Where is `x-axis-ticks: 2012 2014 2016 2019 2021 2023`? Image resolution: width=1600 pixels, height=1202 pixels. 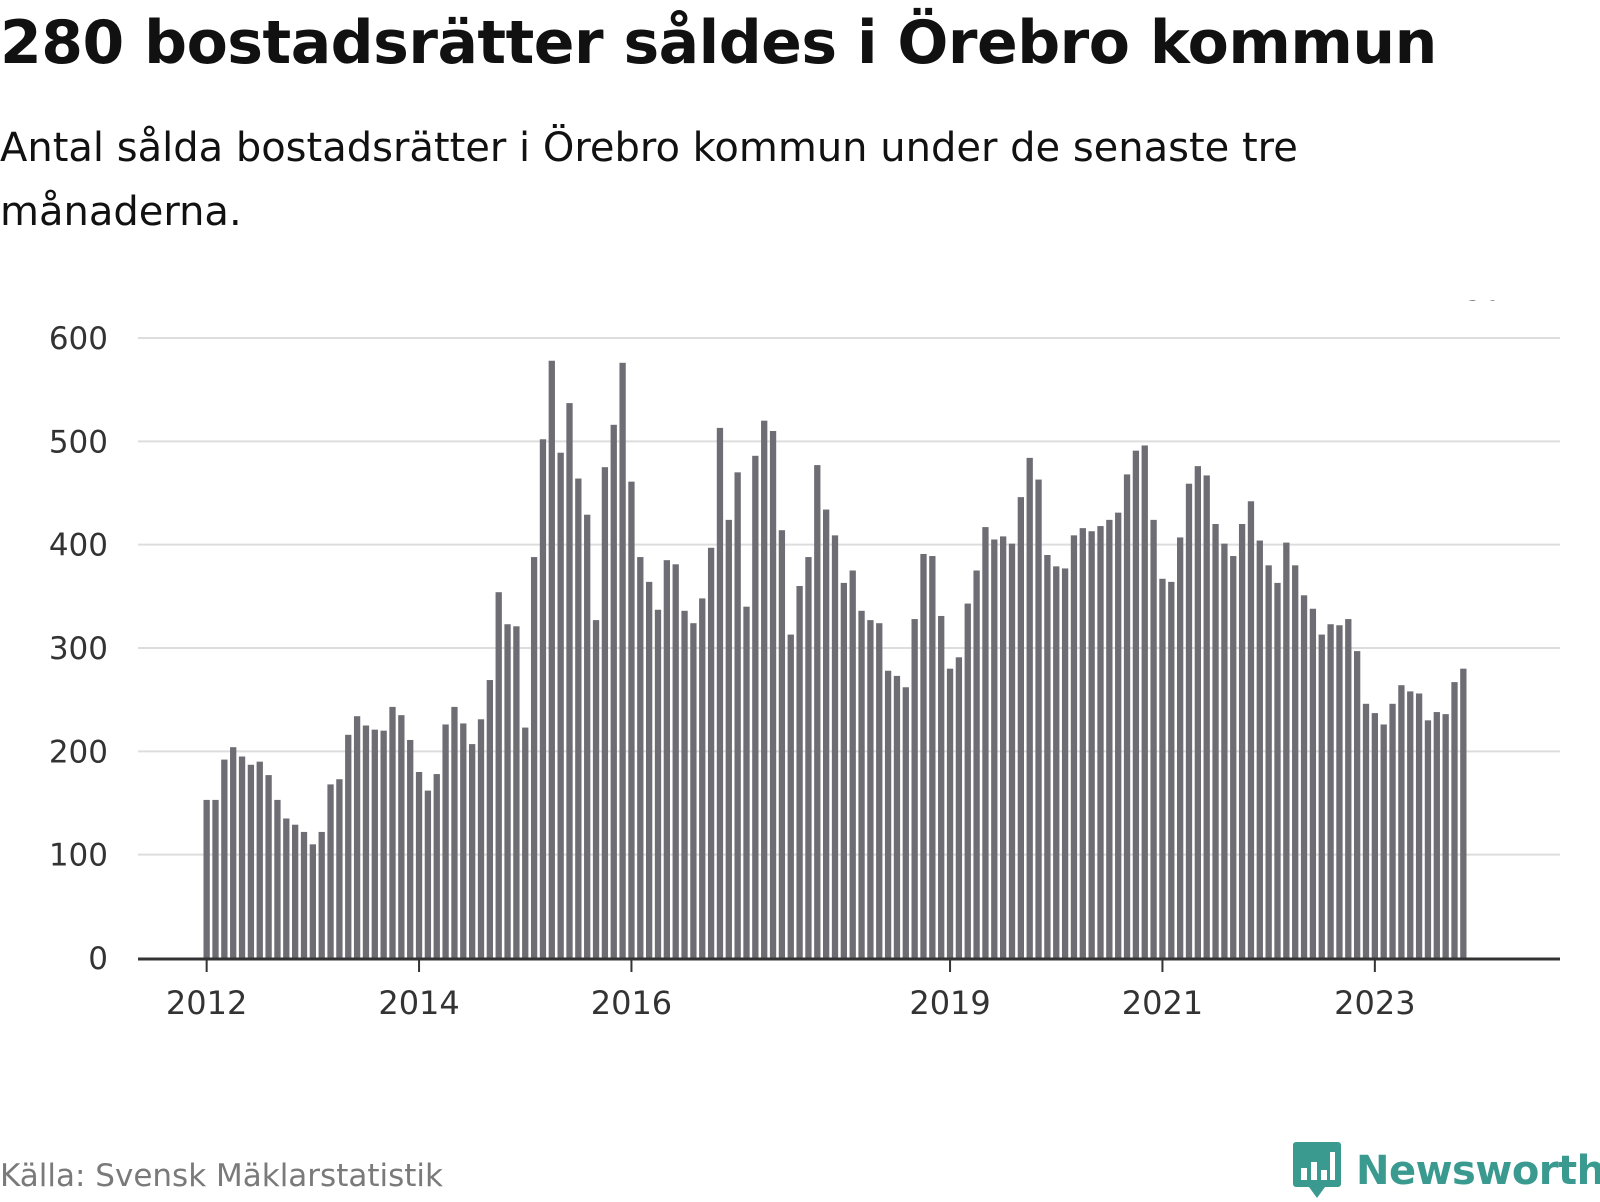
x-axis-ticks: 2012 2014 2016 2019 2021 2023 is located at coordinates (791, 990).